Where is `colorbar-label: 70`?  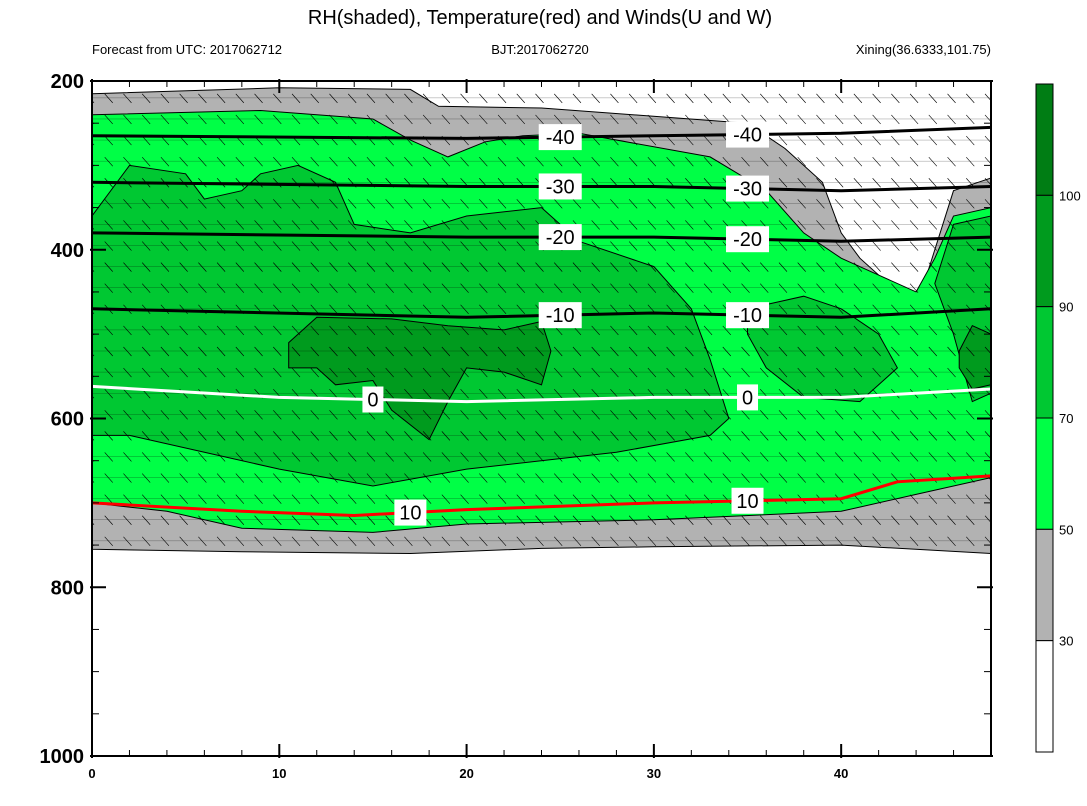
colorbar-label: 70 is located at coordinates (1066, 418).